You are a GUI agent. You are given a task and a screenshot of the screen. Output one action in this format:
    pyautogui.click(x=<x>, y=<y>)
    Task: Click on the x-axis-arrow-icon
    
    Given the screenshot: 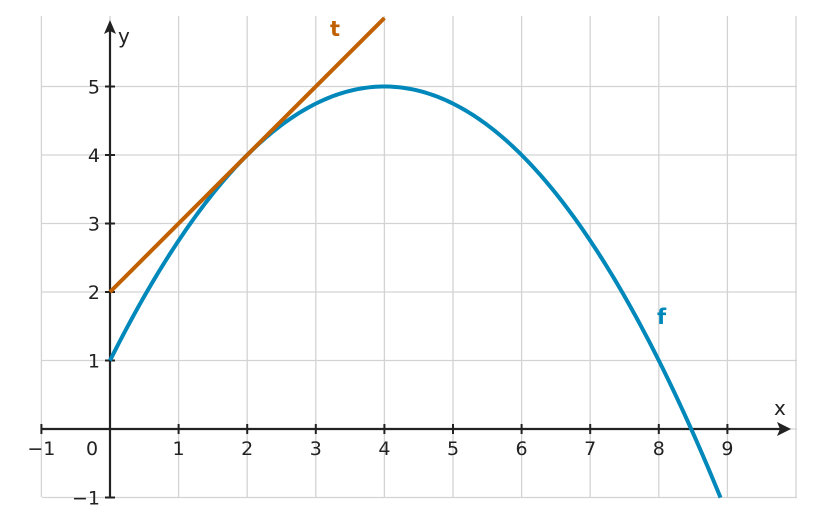 What is the action you would take?
    pyautogui.click(x=784, y=429)
    